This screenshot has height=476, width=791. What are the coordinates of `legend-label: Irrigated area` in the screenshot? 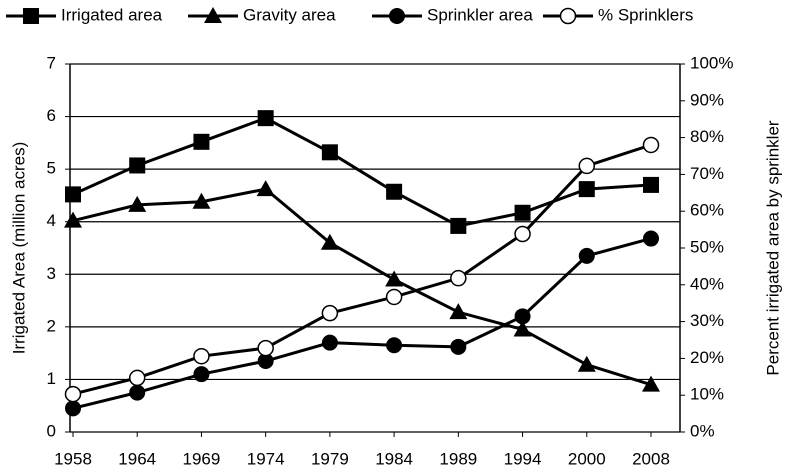 It's located at (112, 14).